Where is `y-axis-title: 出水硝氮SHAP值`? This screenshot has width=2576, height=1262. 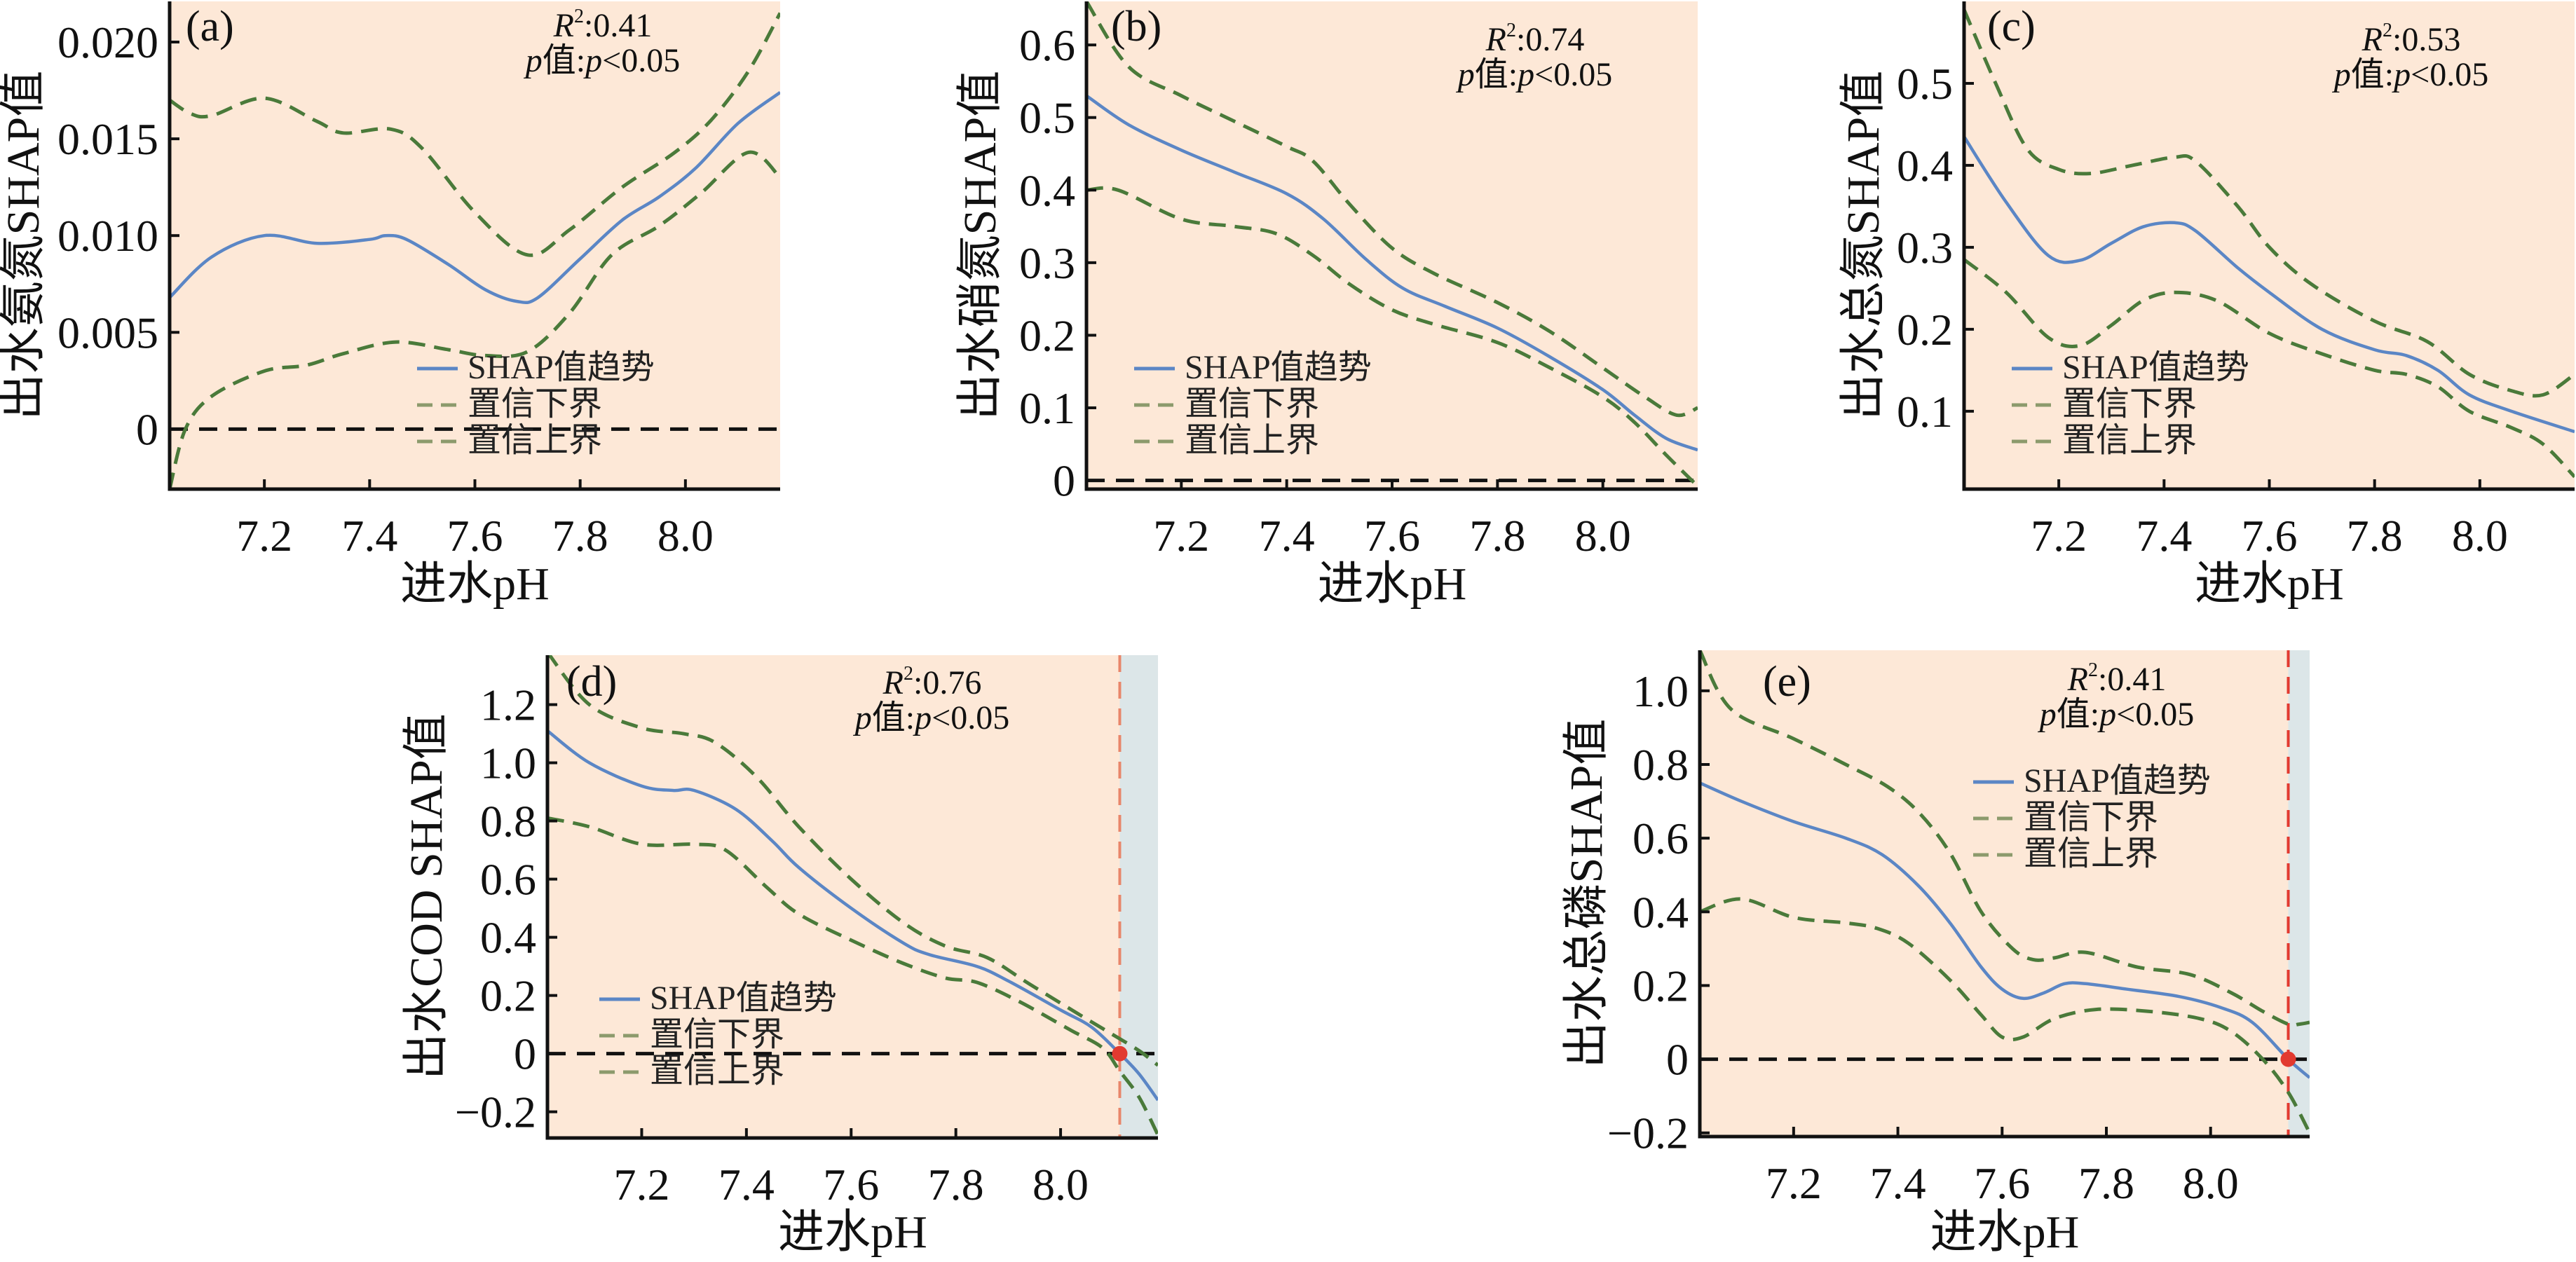
y-axis-title: 出水硝氮SHAP值 is located at coordinates (980, 246).